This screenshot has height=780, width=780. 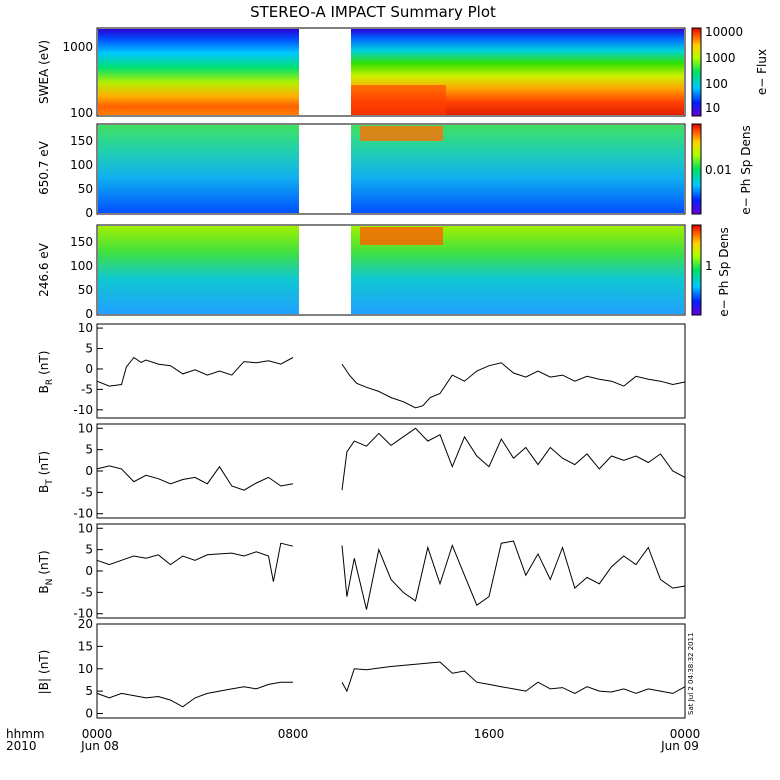 What do you see at coordinates (391, 382) in the screenshot?
I see `br-series-line` at bounding box center [391, 382].